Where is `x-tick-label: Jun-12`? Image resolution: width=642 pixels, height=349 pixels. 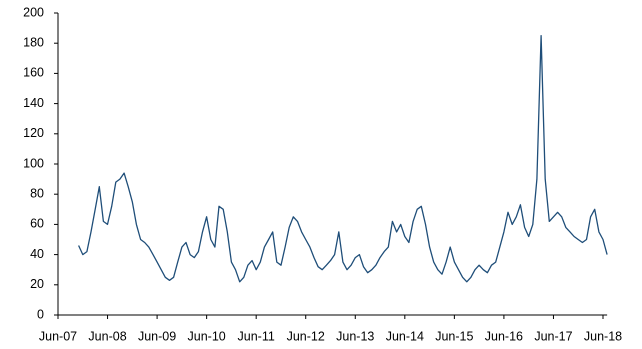
x-tick-label: Jun-12 is located at coordinates (306, 336).